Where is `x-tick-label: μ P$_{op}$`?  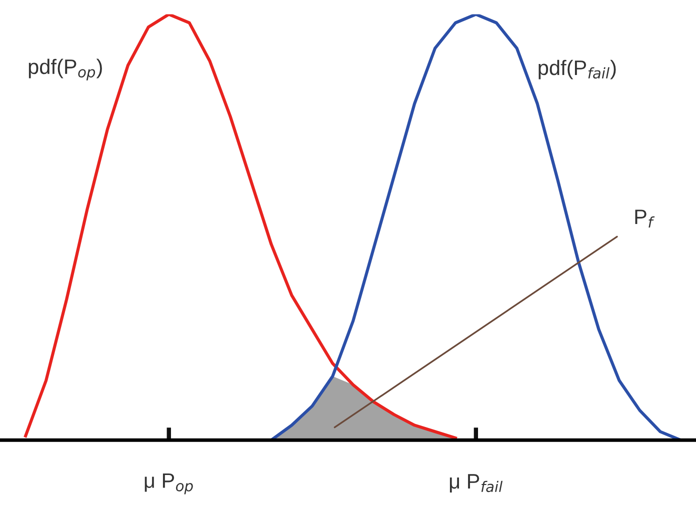
x-tick-label: μ P$_{op}$ is located at coordinates (168, 483).